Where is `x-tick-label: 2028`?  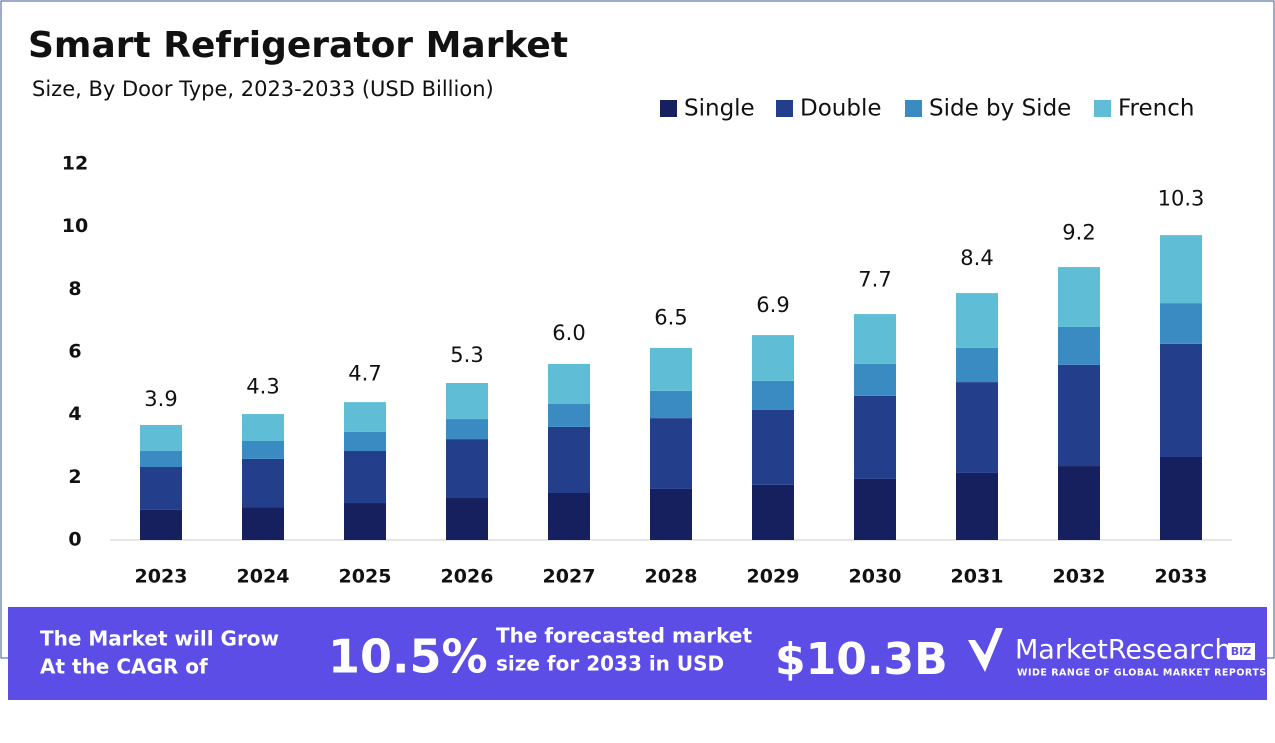
x-tick-label: 2028 is located at coordinates (671, 577).